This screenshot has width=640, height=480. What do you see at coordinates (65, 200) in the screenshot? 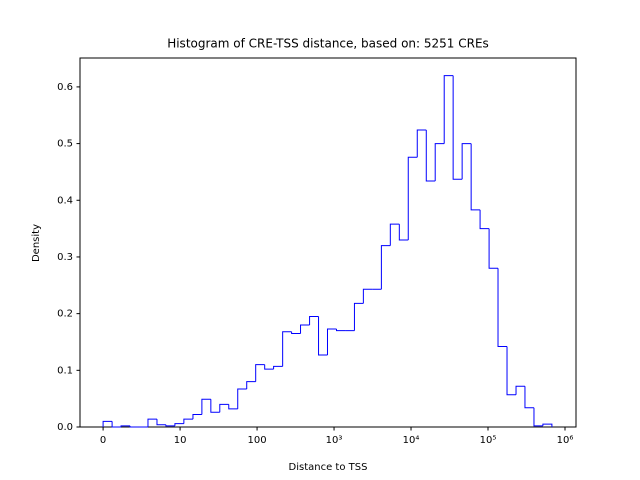
I see `y-tick-label: 0.4` at bounding box center [65, 200].